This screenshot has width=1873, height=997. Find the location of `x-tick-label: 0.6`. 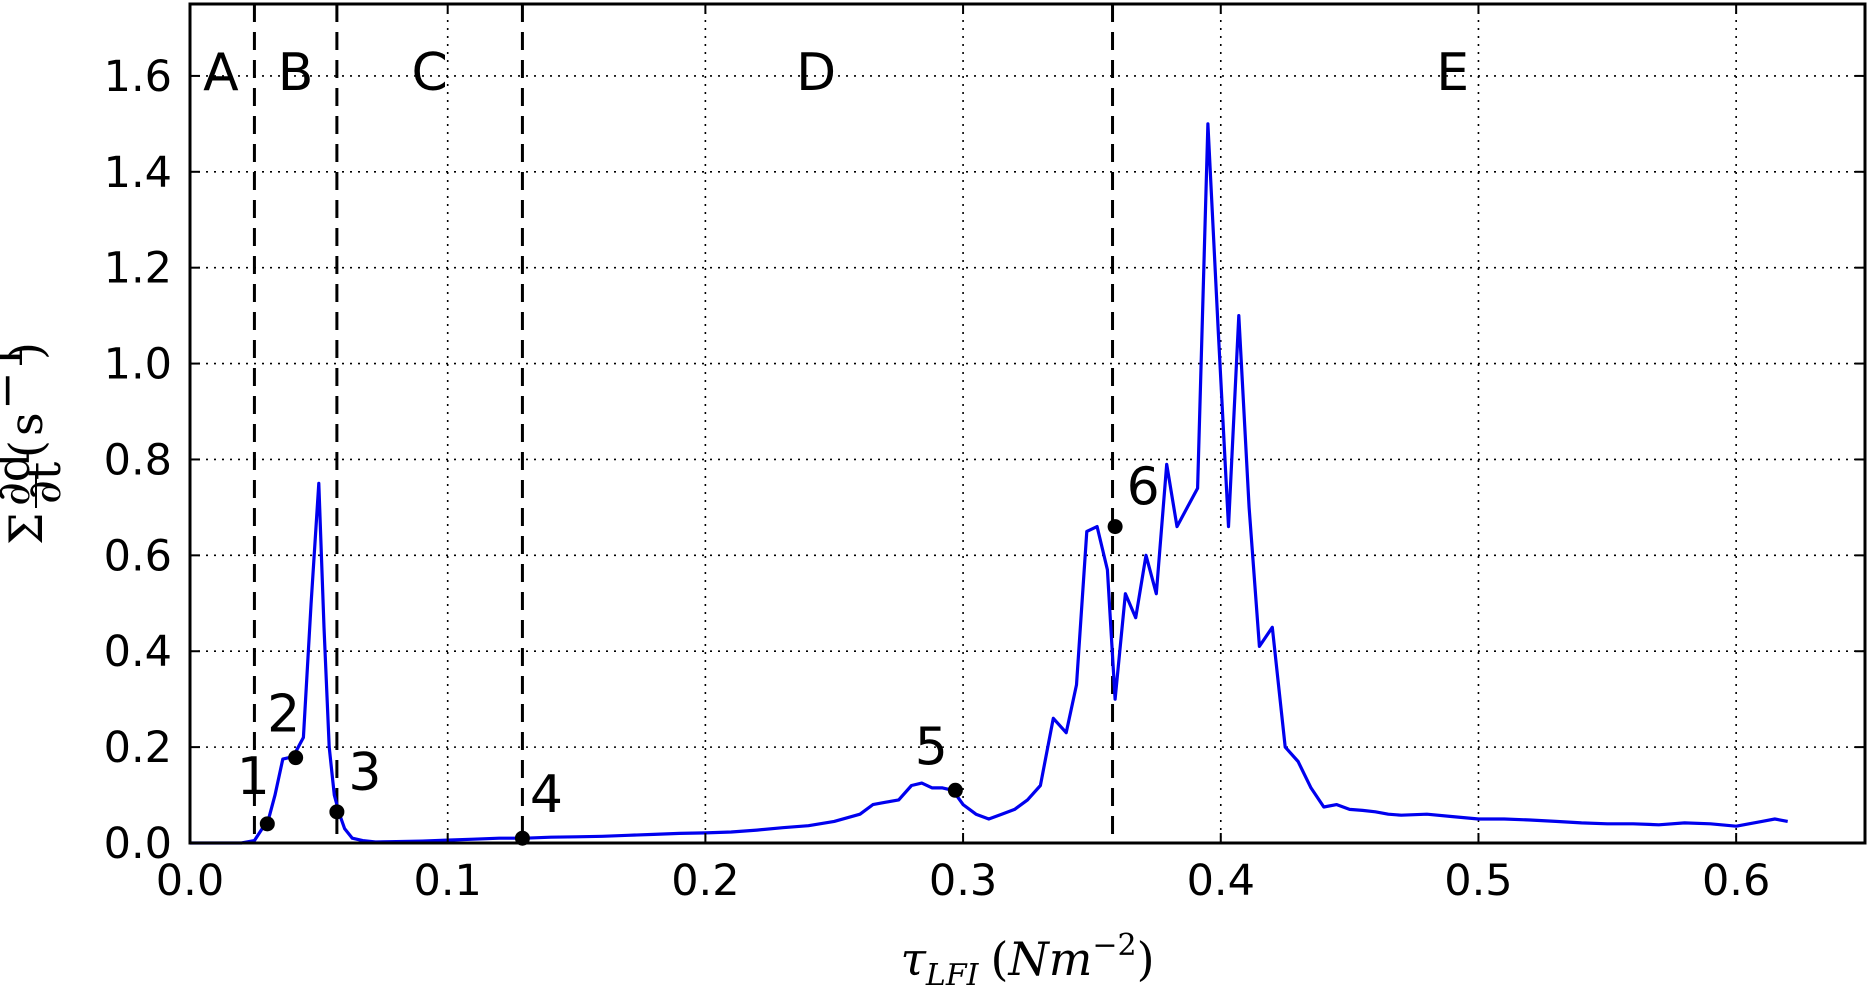

x-tick-label: 0.6 is located at coordinates (1736, 881).